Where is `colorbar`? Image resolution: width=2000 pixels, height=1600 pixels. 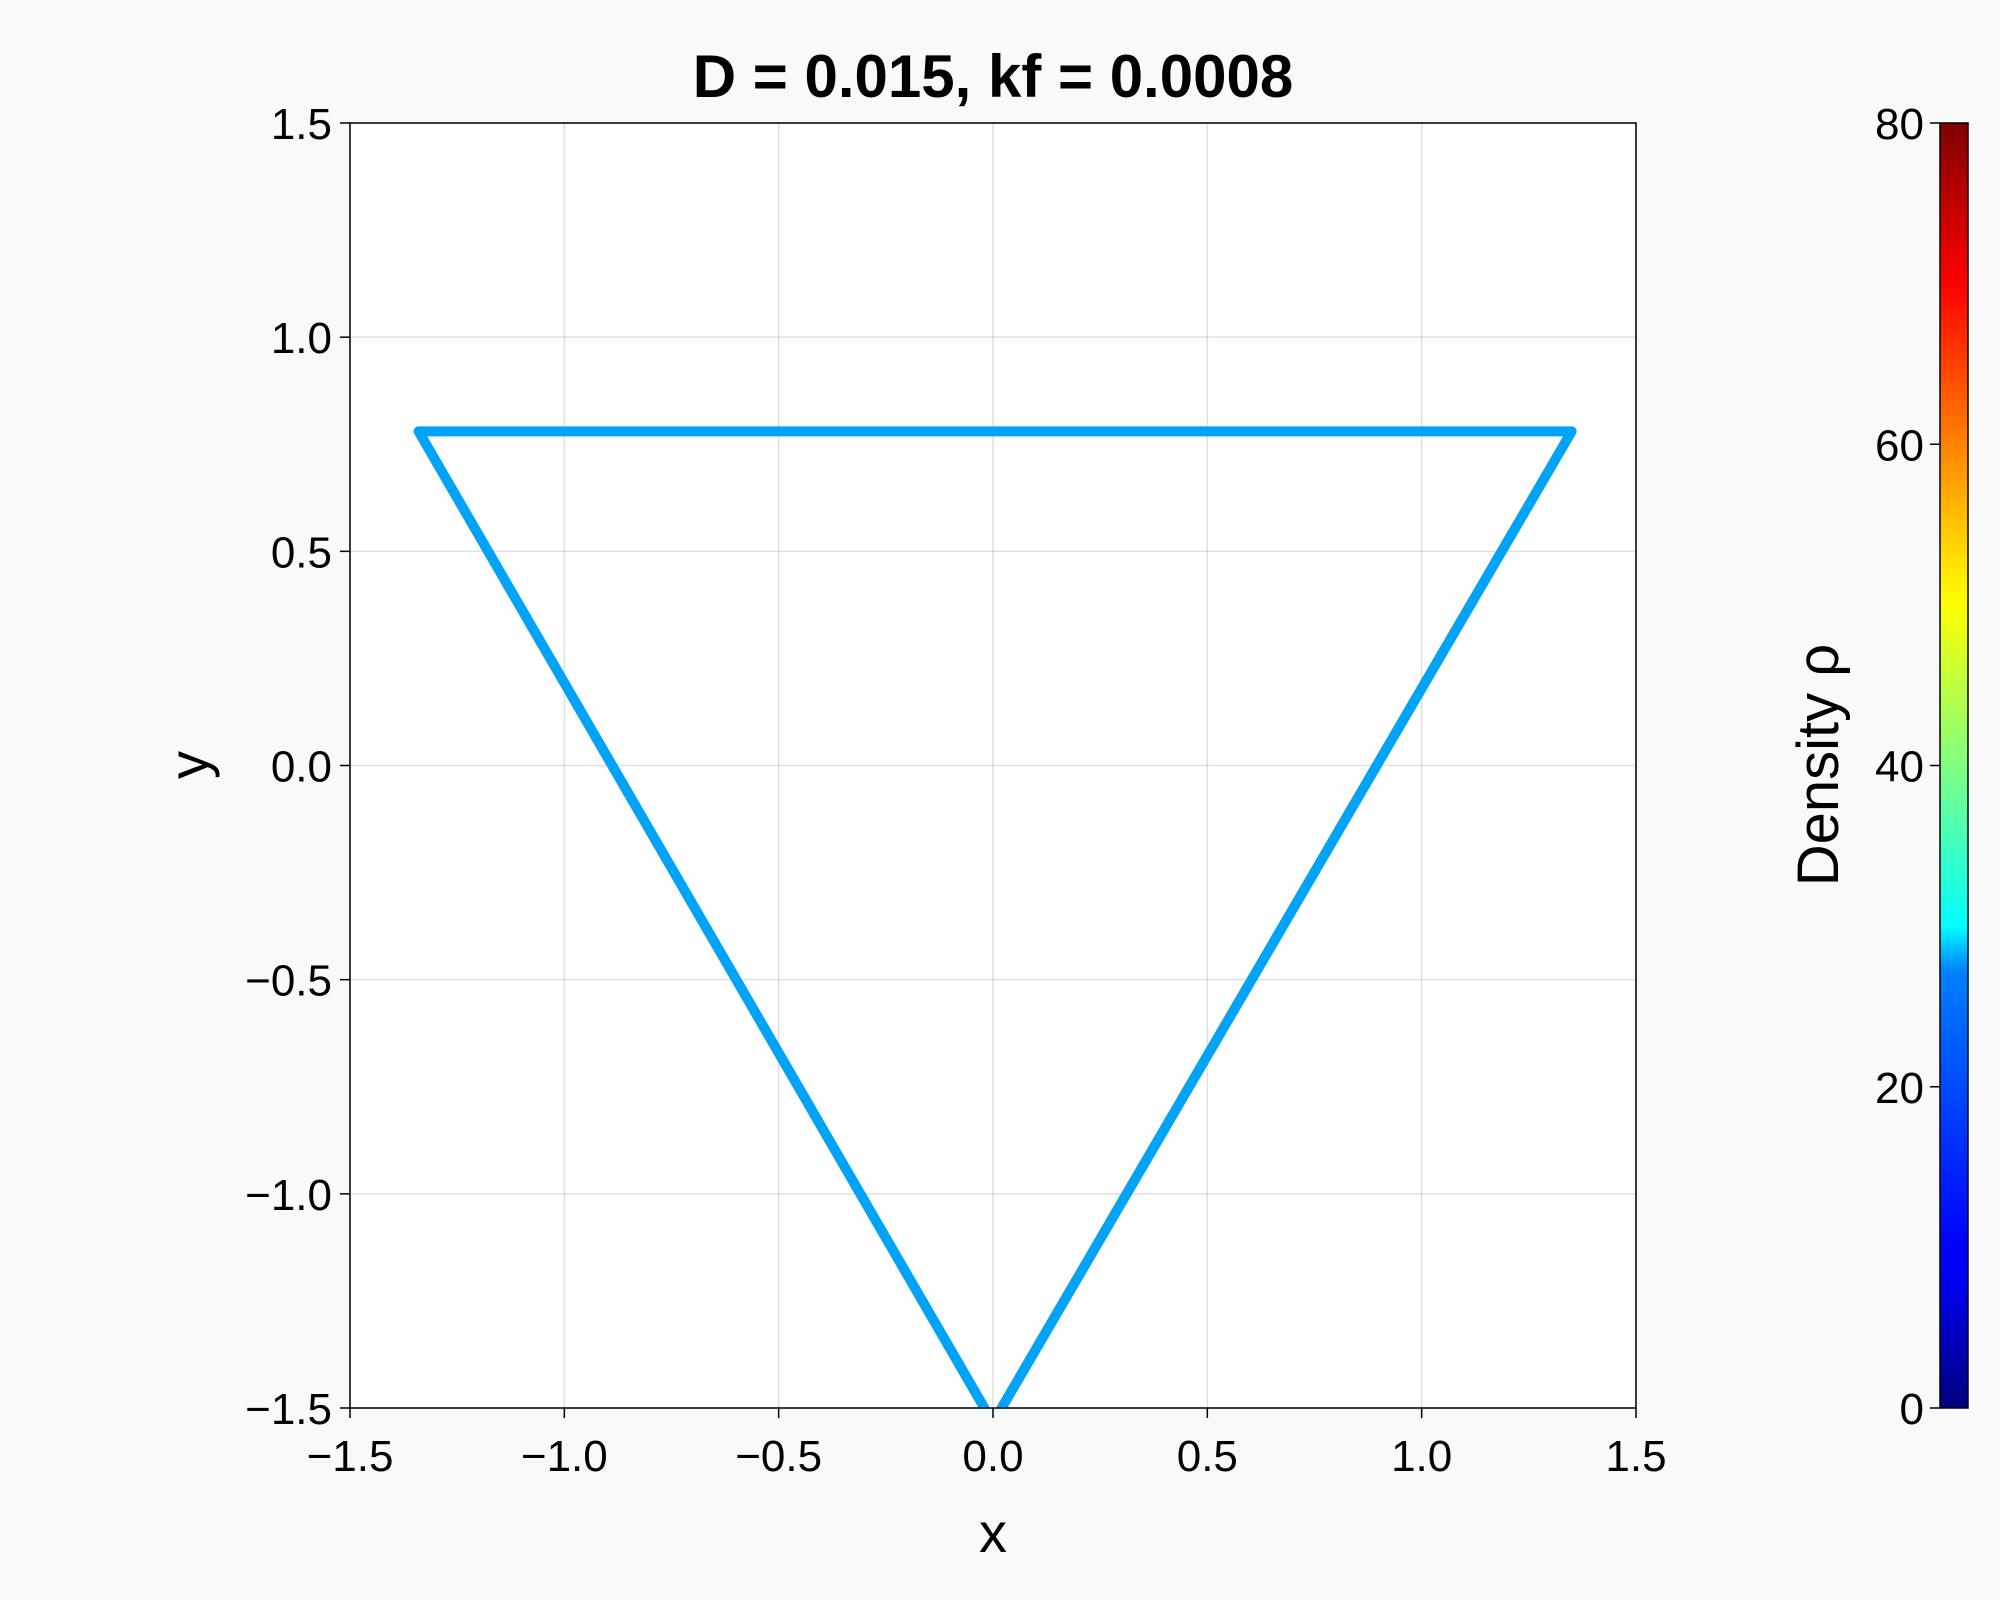
colorbar is located at coordinates (1954, 765).